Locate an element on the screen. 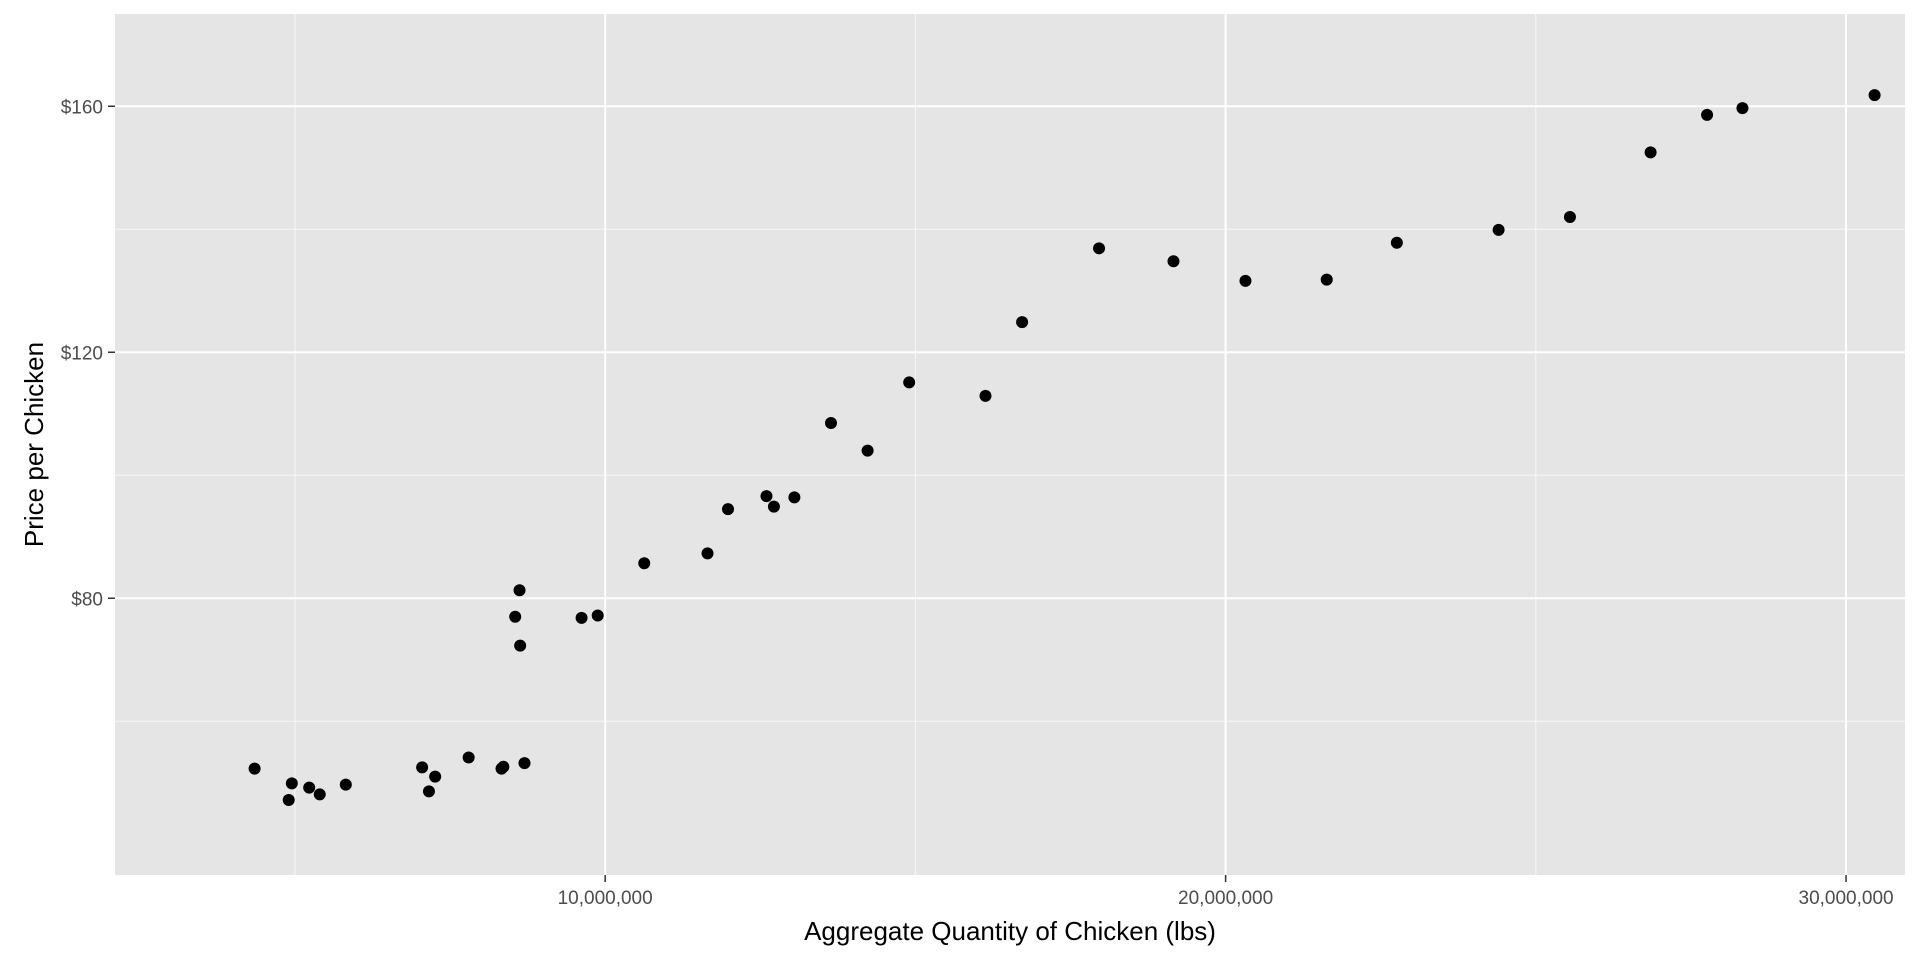 The width and height of the screenshot is (1920, 960). x-tick-label: 30,000,000 is located at coordinates (1846, 898).